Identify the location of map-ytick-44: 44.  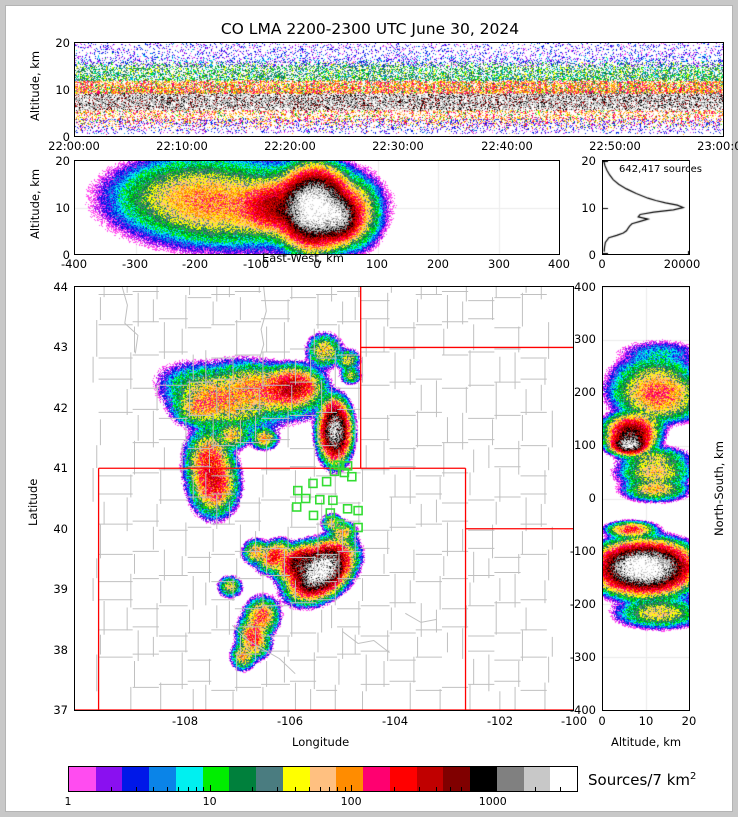
(60, 287).